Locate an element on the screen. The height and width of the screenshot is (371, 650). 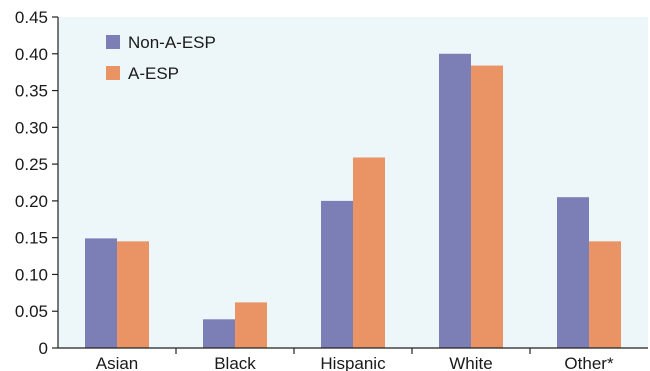
legend-swatch-a-esp is located at coordinates (113, 73).